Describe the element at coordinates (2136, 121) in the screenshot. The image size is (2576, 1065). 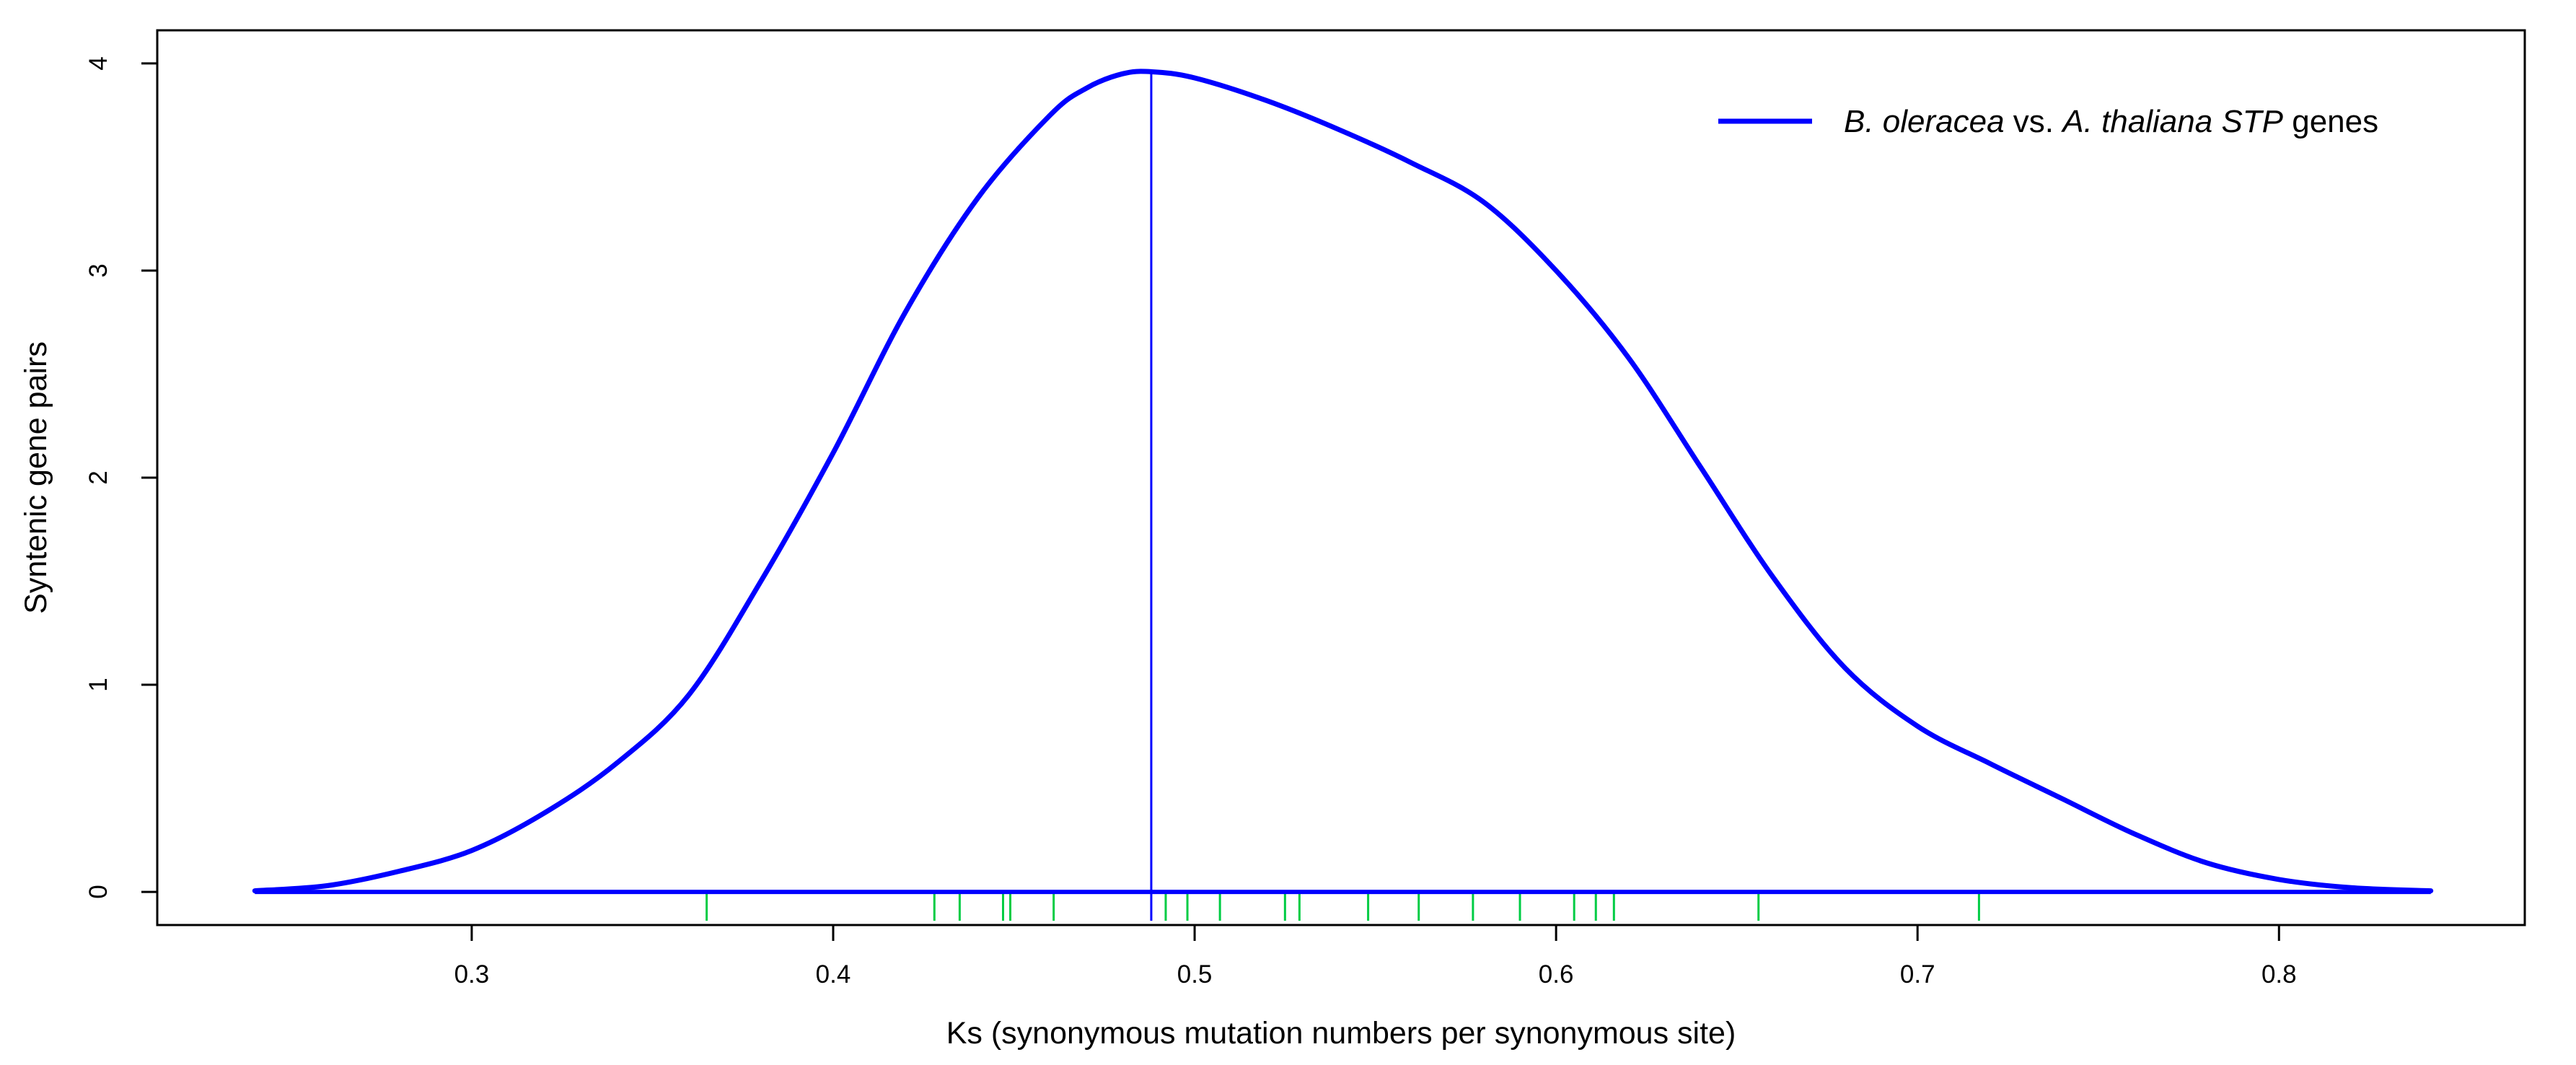
I see `legend-label-part-3: A. thaliana` at that location.